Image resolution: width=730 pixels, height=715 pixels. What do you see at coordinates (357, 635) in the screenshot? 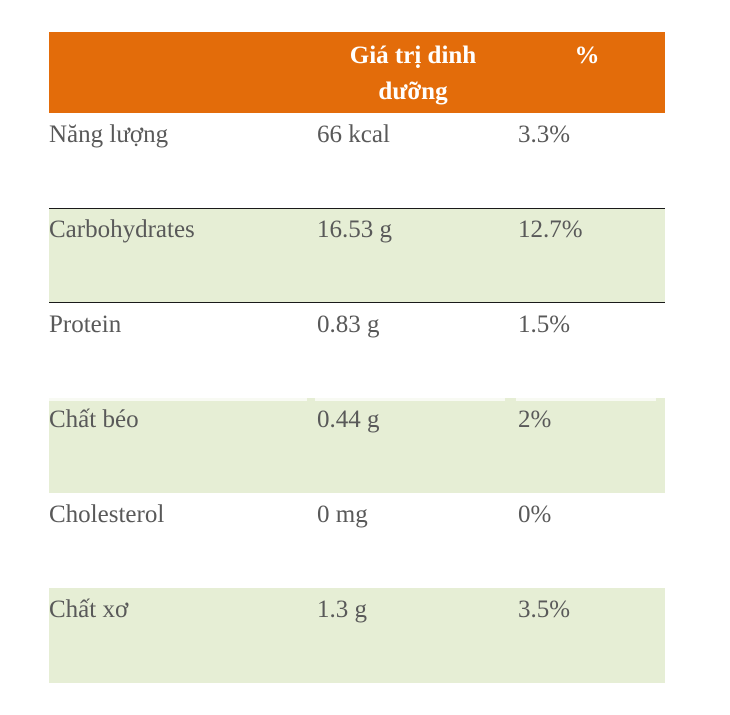
I see `table-row: Chất xơ 1.3 g 3.5%` at bounding box center [357, 635].